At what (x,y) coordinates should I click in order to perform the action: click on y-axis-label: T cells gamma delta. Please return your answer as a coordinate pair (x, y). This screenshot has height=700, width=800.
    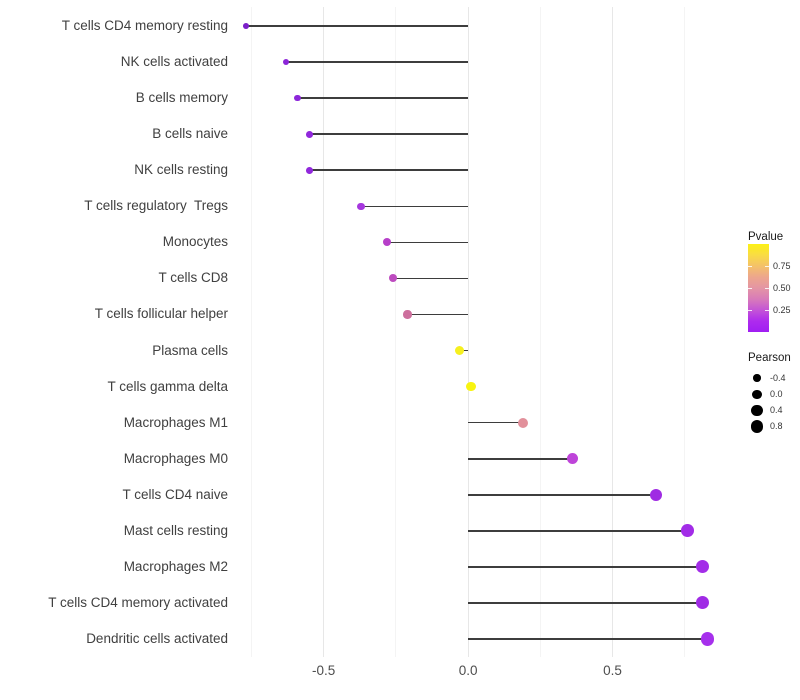
    Looking at the image, I should click on (167, 386).